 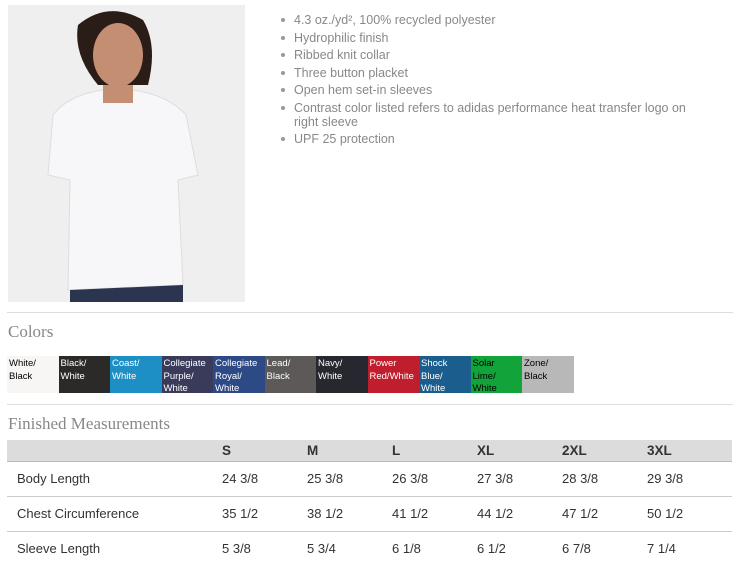 What do you see at coordinates (488, 55) in the screenshot?
I see `feature-item: Ribbed knit collar` at bounding box center [488, 55].